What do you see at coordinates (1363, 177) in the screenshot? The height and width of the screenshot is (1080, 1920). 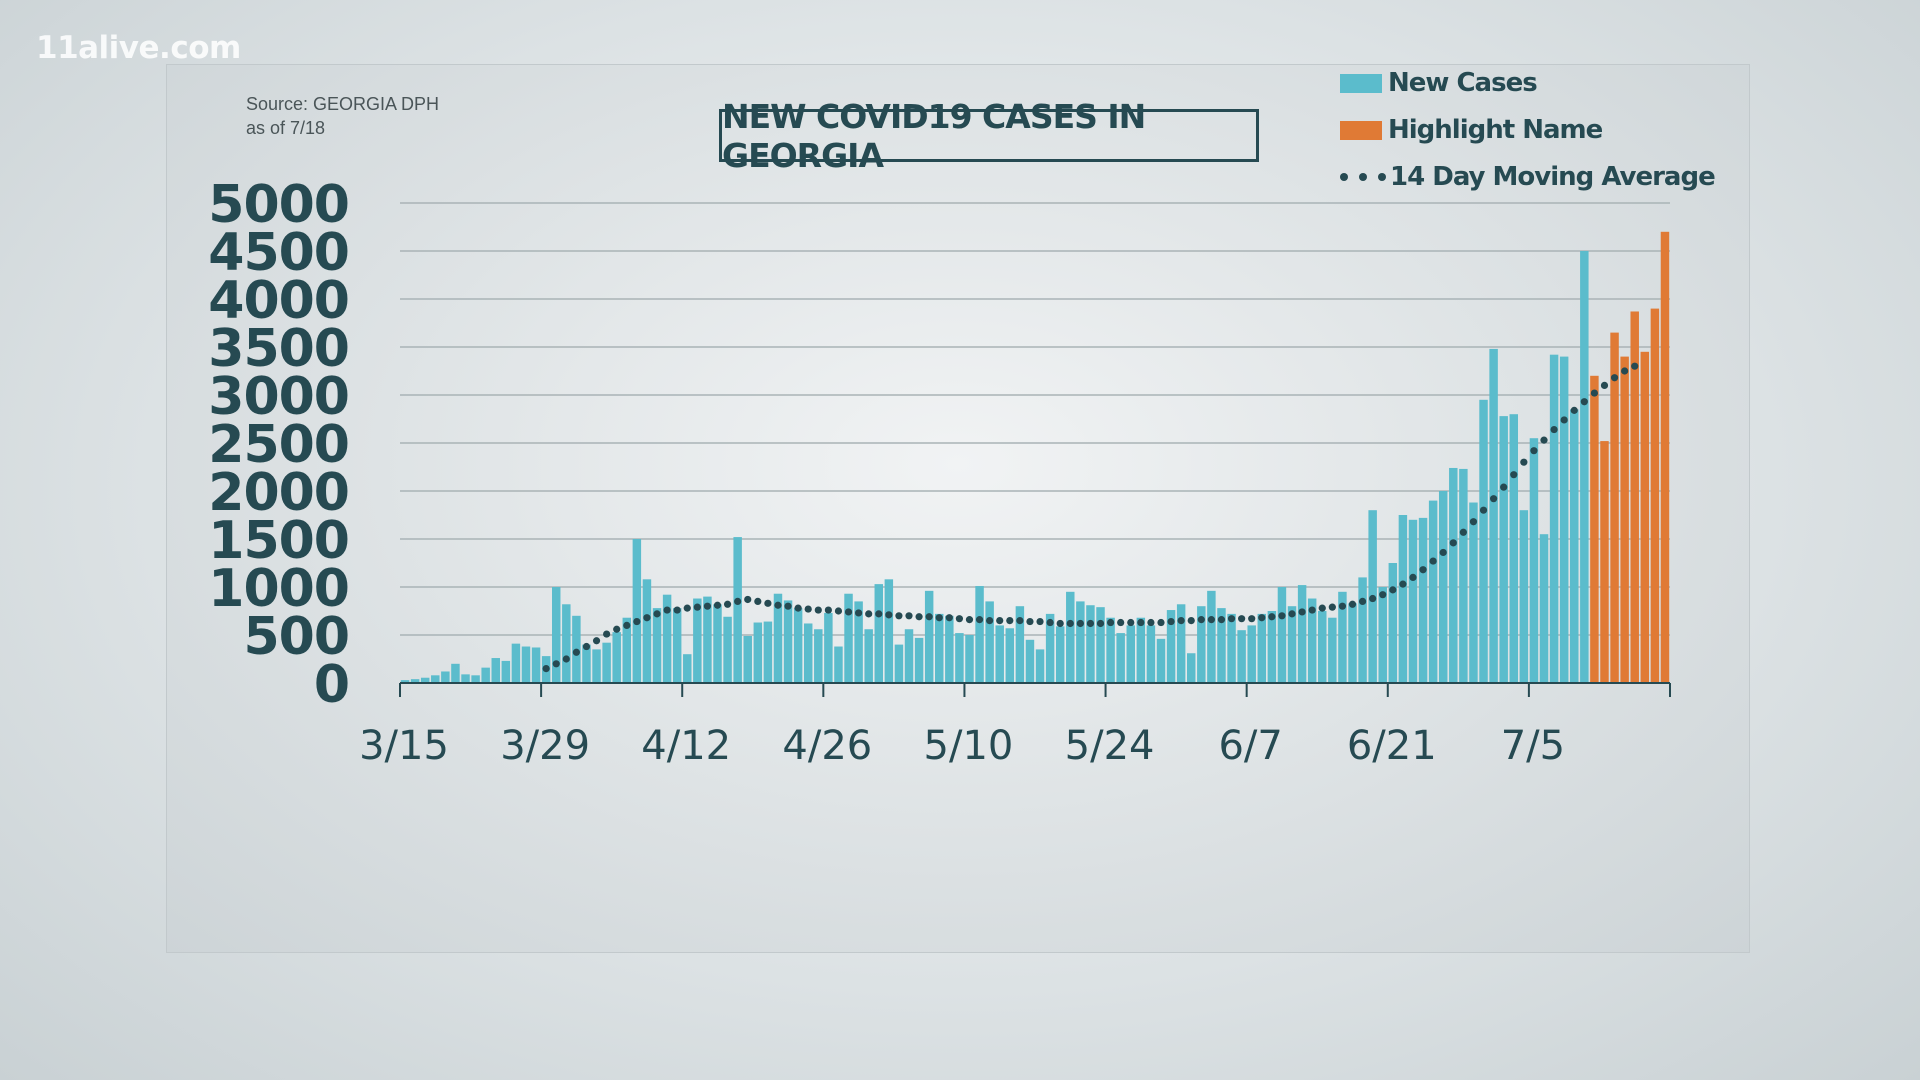 I see `legend-dots-average` at bounding box center [1363, 177].